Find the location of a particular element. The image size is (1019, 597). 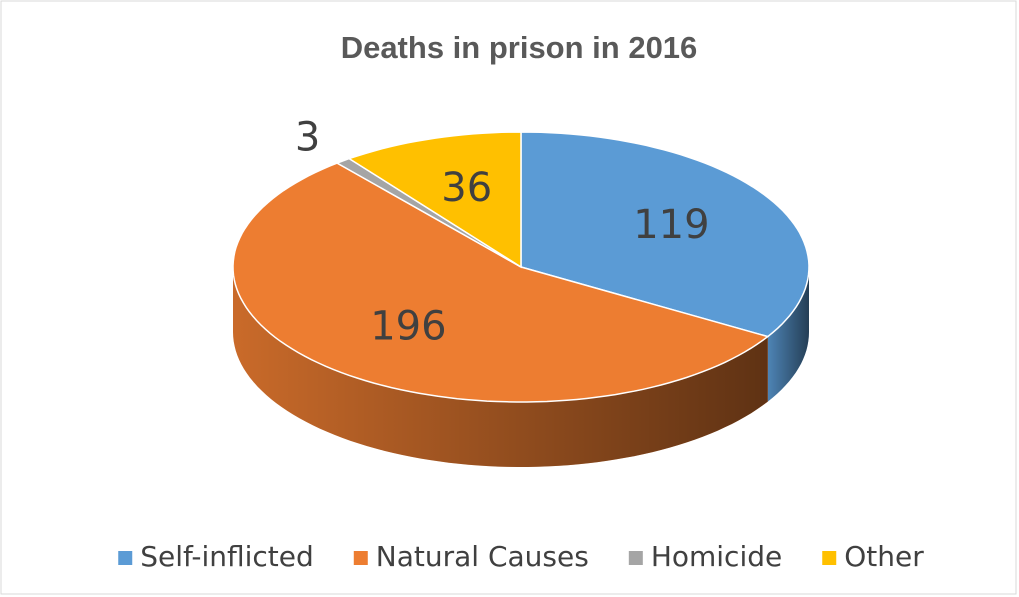

pie-side-shade is located at coordinates (788, 334).